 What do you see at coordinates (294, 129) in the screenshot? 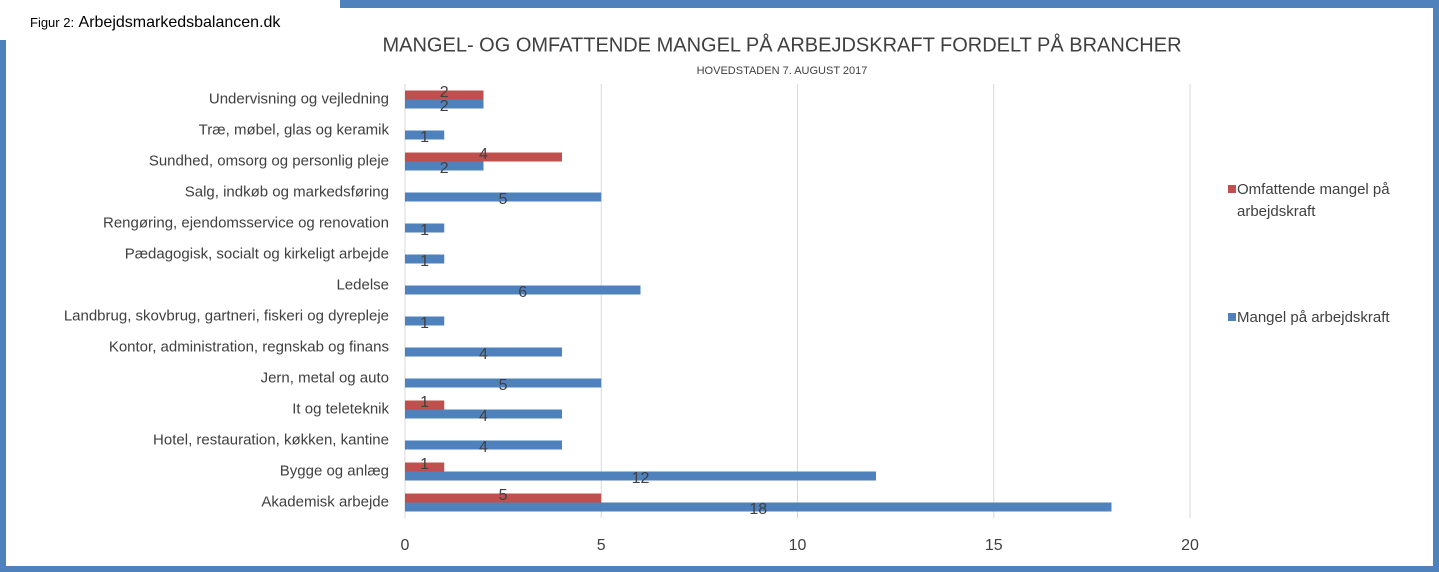
I see `y-tick-label: Træ, møbel, glas og keramik` at bounding box center [294, 129].